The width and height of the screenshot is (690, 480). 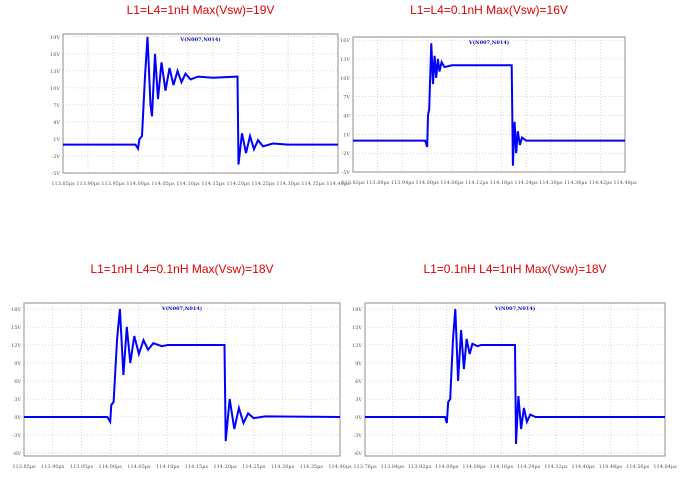 I want to click on y-tick-label: 19V, so click(x=55, y=38).